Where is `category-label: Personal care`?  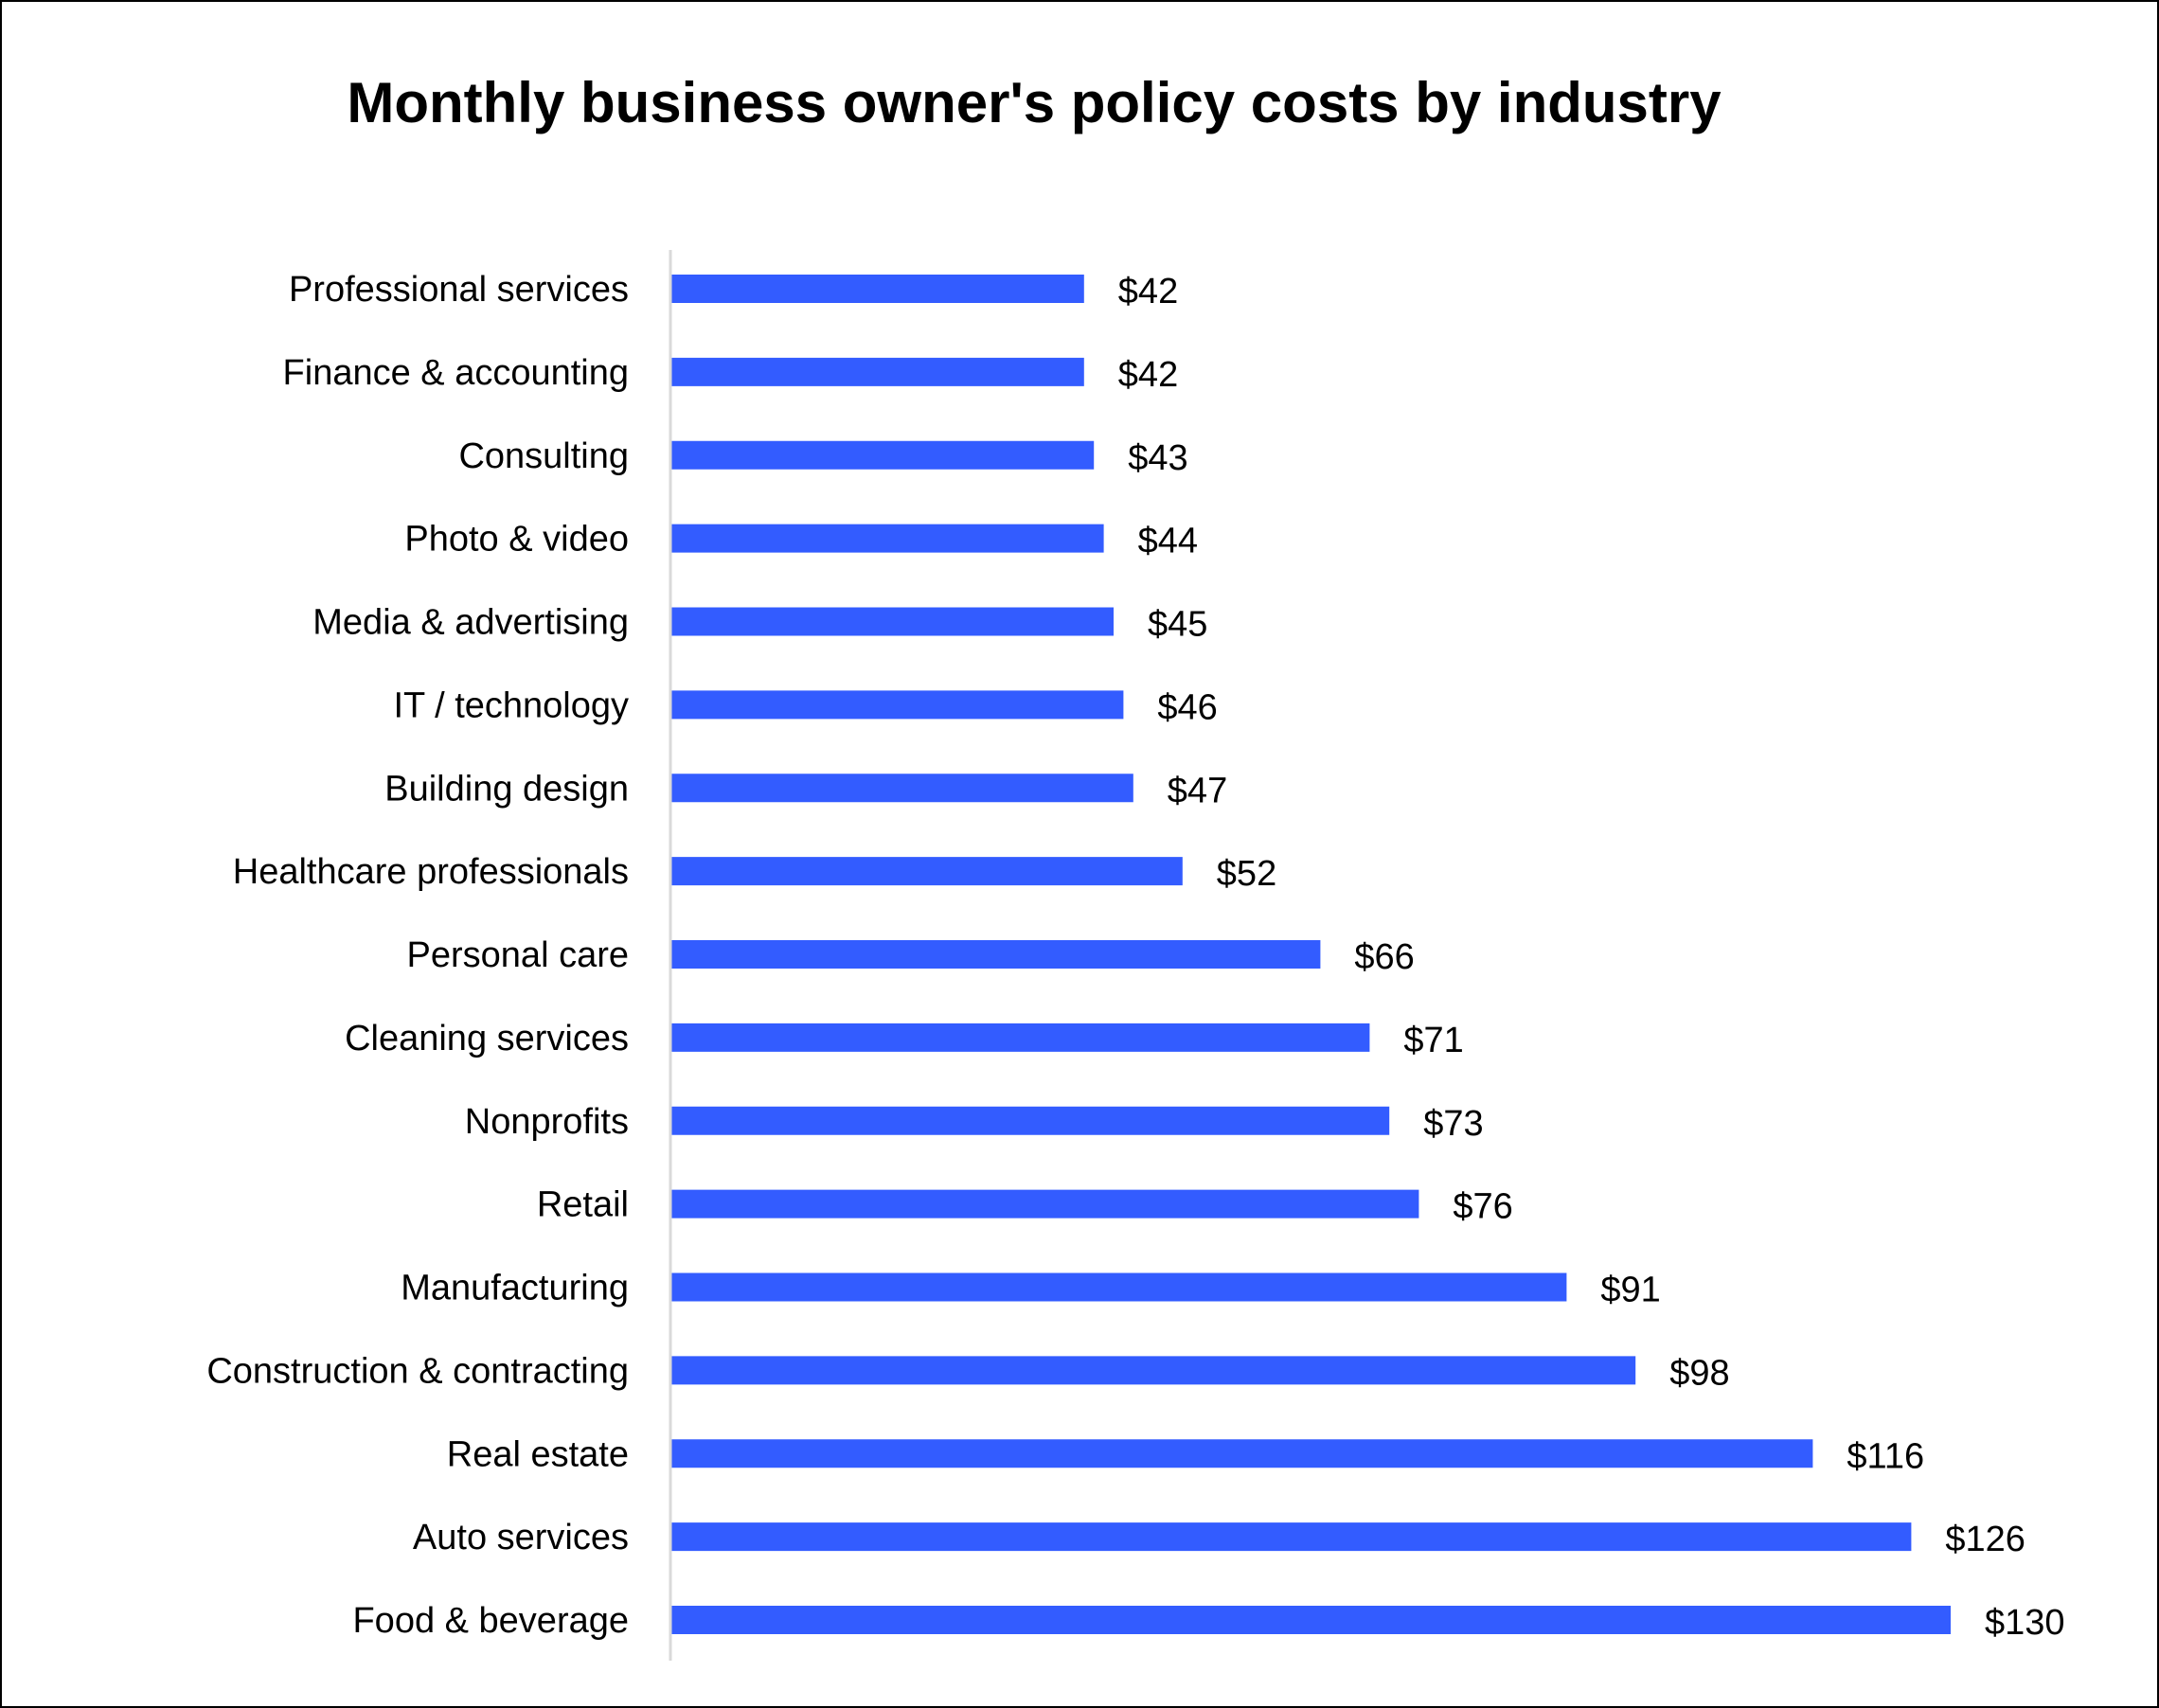
category-label: Personal care is located at coordinates (518, 955).